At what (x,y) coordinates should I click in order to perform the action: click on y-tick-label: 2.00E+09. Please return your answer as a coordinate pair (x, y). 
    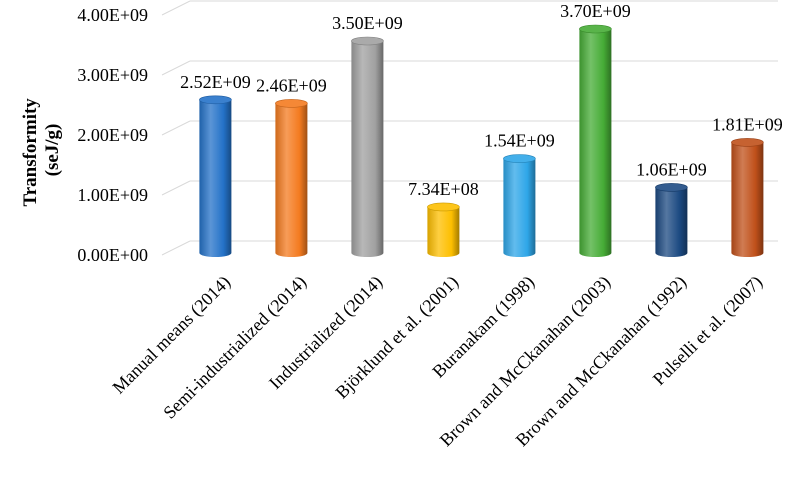
    Looking at the image, I should click on (112, 135).